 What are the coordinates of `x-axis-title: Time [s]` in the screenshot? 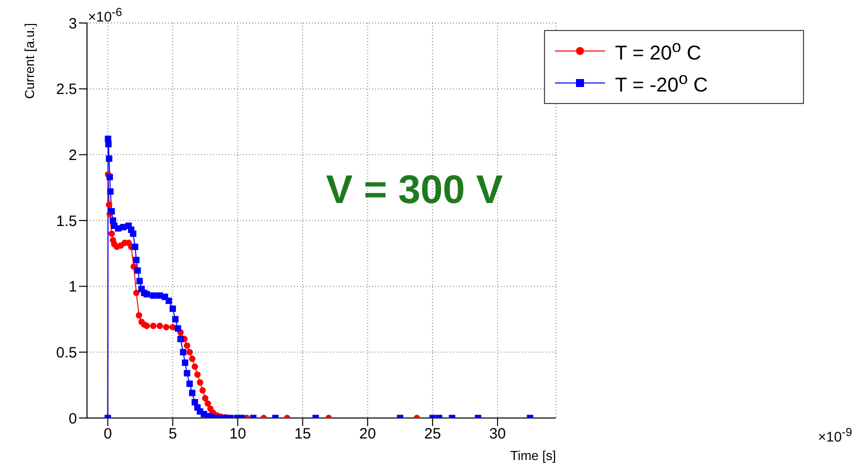 It's located at (533, 455).